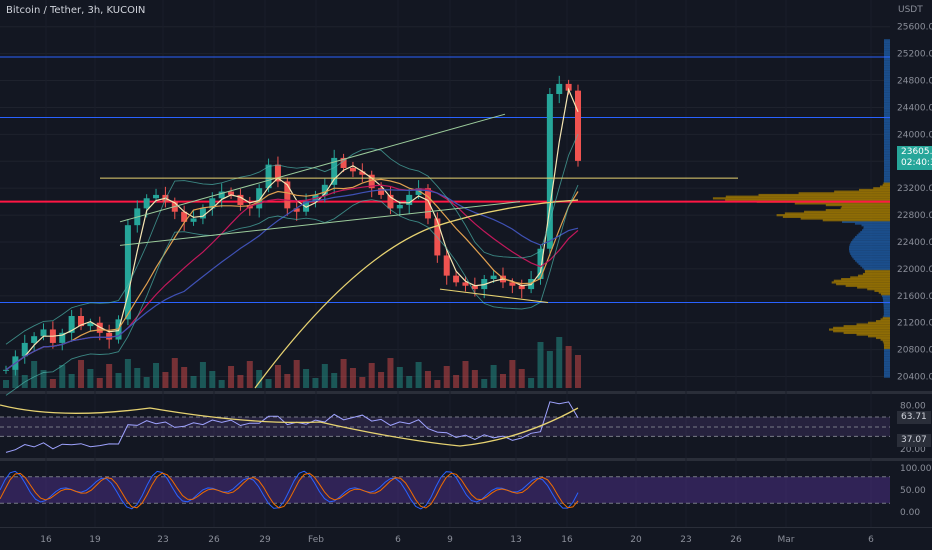 Image resolution: width=932 pixels, height=550 pixels. I want to click on y-tick-label: 25600.00, so click(914, 28).